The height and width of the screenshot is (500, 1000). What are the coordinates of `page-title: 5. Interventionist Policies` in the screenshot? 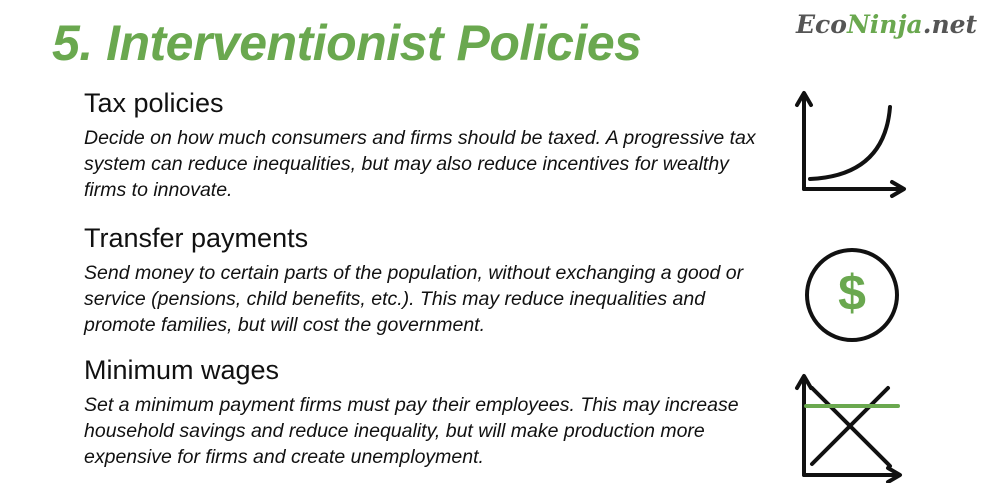 It's located at (347, 43).